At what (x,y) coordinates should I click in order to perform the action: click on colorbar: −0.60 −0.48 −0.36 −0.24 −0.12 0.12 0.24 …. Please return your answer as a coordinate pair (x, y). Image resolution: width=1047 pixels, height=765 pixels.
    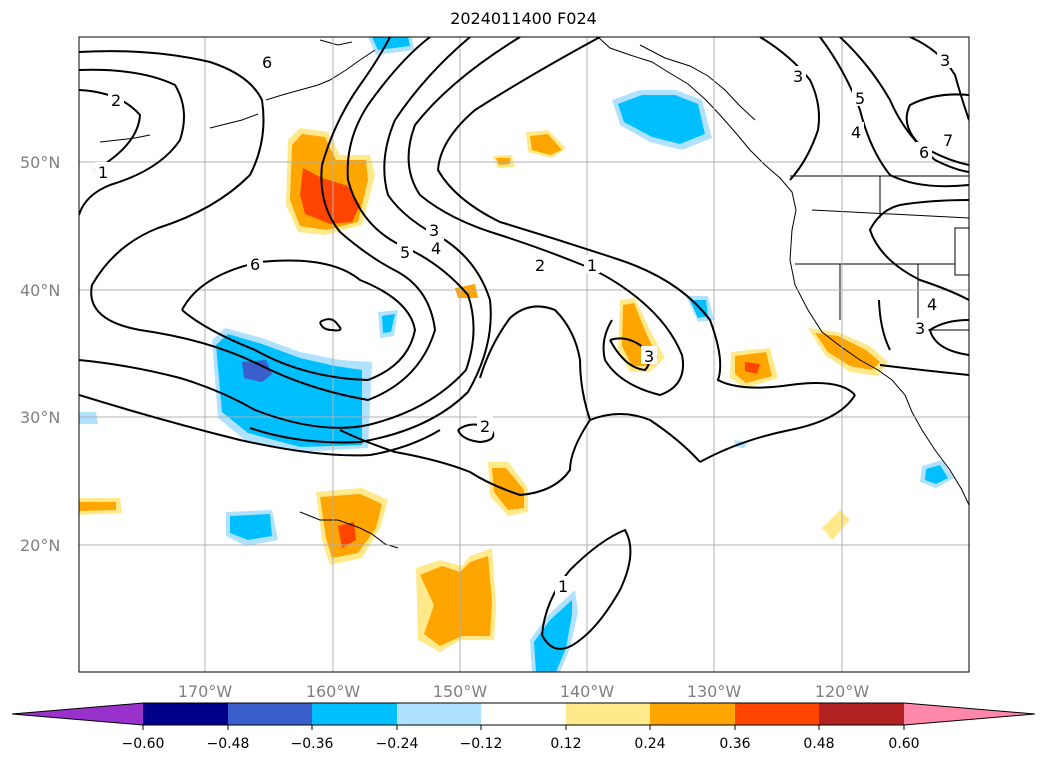
    Looking at the image, I should click on (523, 727).